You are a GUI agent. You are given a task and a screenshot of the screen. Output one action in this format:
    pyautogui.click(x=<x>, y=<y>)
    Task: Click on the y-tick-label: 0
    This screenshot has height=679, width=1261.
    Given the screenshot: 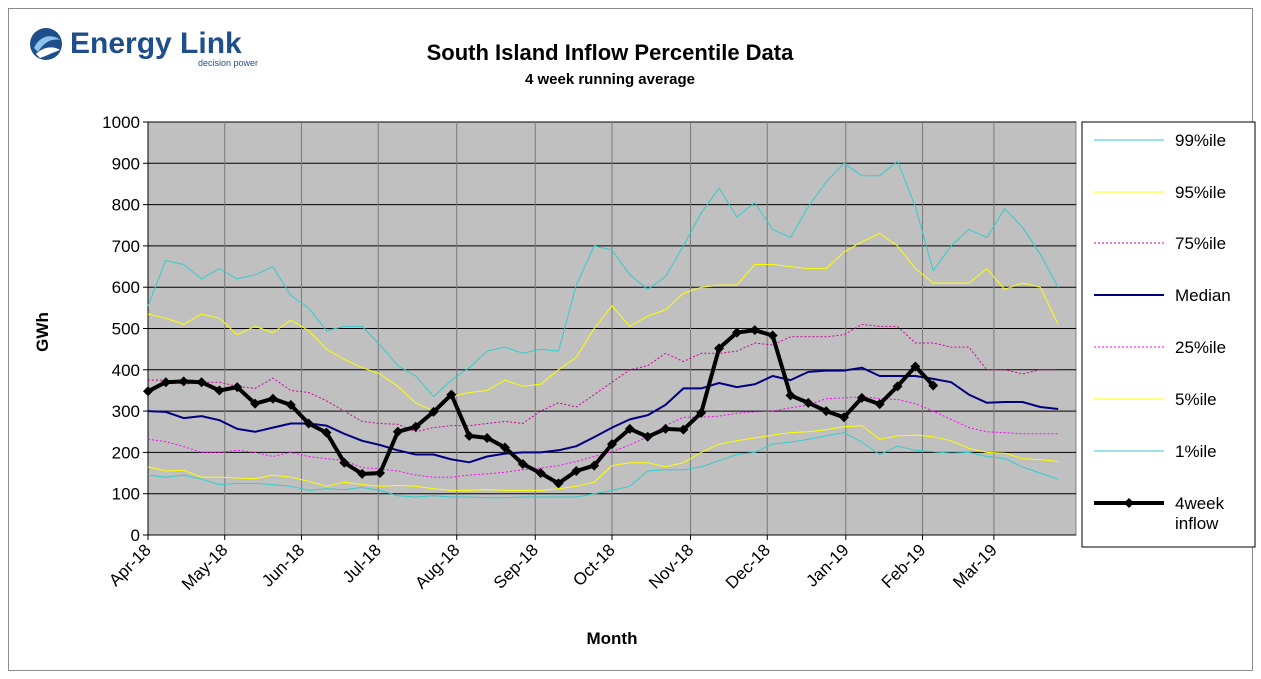 What is the action you would take?
    pyautogui.click(x=135, y=535)
    